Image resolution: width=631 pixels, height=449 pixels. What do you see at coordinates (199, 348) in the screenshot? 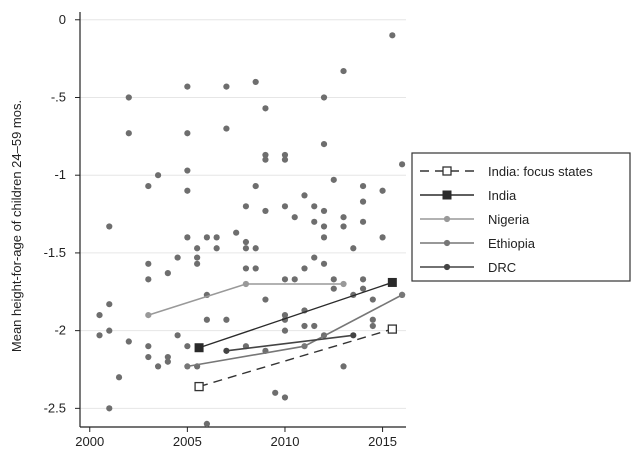
I see `series-point-india` at bounding box center [199, 348].